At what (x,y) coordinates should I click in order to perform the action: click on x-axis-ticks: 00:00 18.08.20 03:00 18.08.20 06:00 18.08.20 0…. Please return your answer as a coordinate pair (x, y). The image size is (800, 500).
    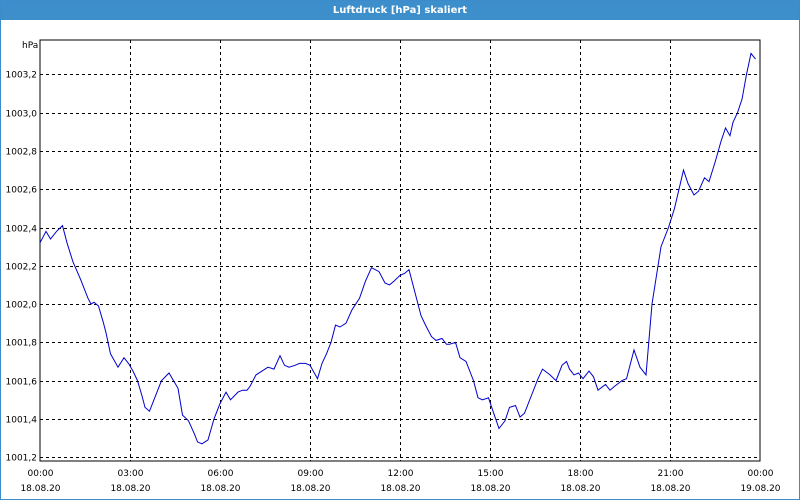
    Looking at the image, I should click on (400, 481).